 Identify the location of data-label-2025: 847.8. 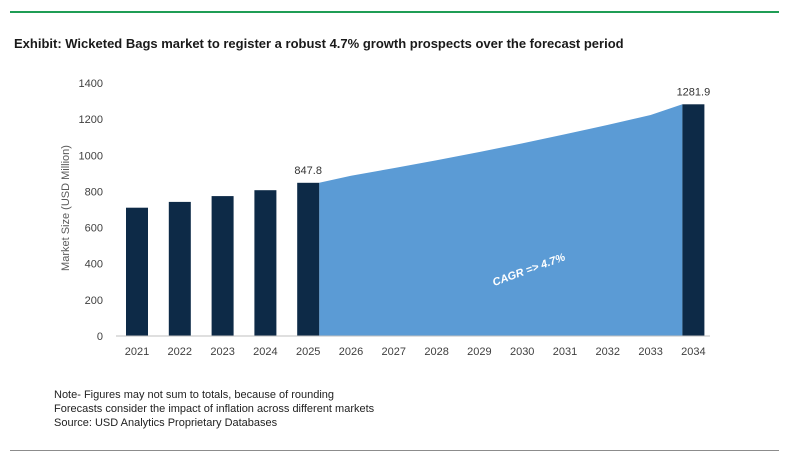
(308, 171).